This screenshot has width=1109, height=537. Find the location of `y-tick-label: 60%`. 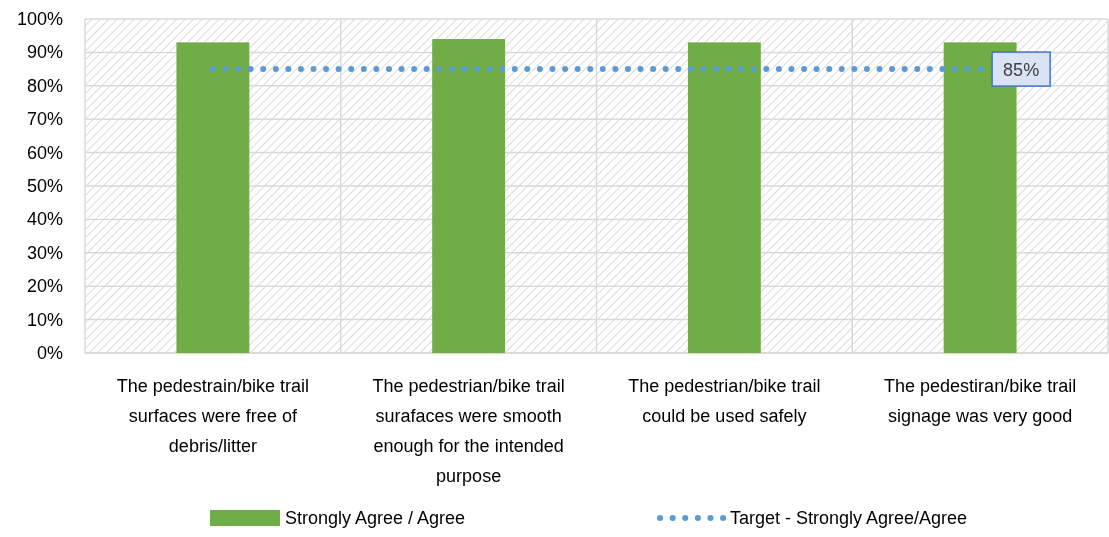

y-tick-label: 60% is located at coordinates (44, 152).